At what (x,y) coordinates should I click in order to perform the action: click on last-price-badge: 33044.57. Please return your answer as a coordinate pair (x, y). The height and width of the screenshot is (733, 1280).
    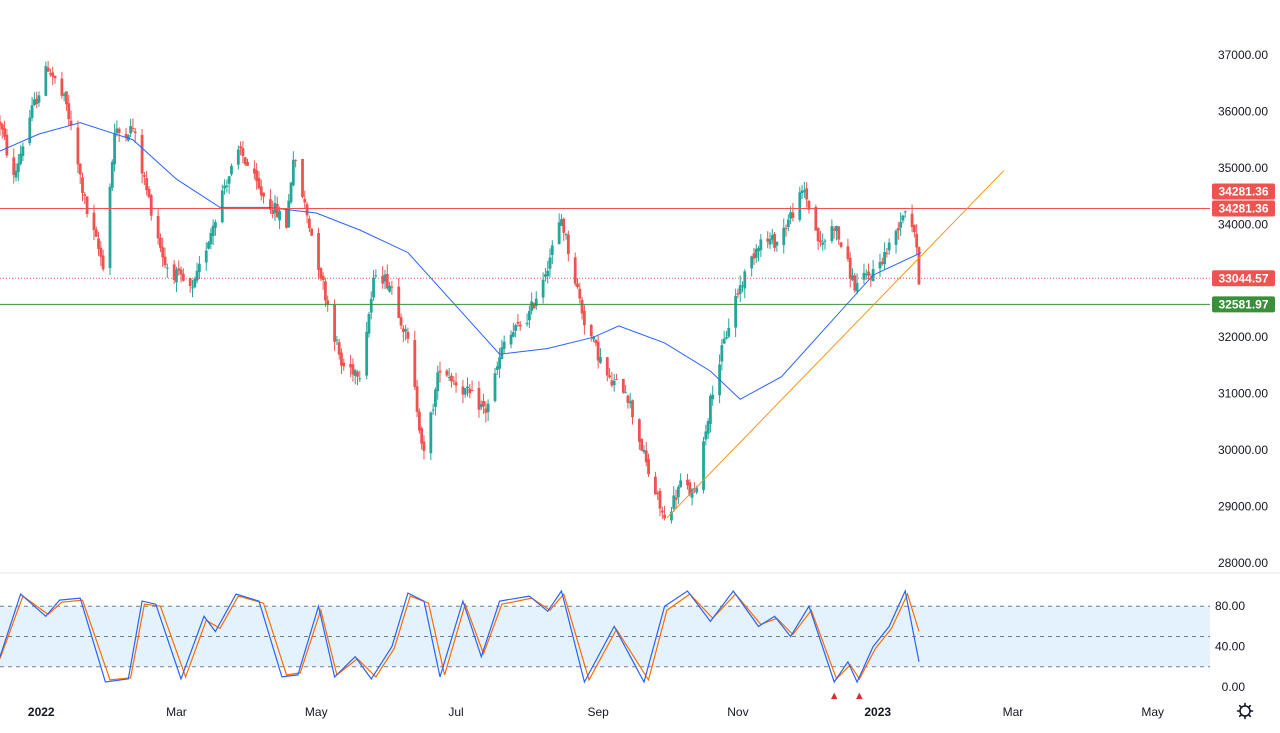
    Looking at the image, I should click on (1243, 278).